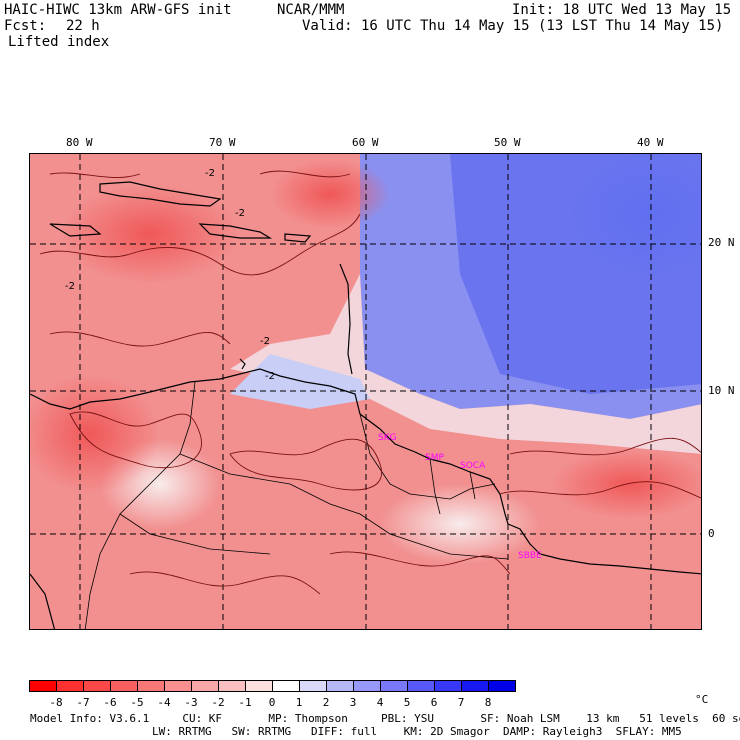 This screenshot has height=740, width=740. What do you see at coordinates (721, 390) in the screenshot?
I see `lat-label-10n: 10 N` at bounding box center [721, 390].